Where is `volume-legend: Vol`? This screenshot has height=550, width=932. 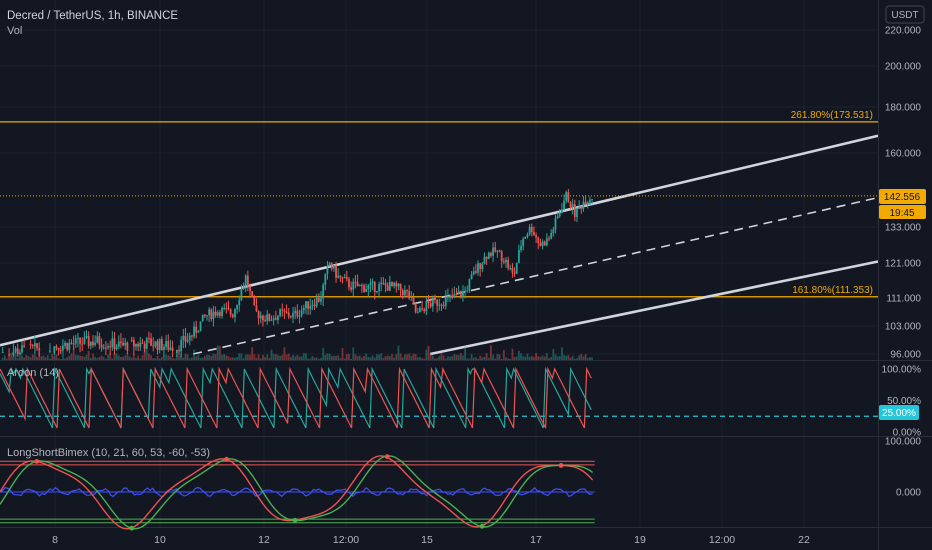 volume-legend: Vol is located at coordinates (14, 31).